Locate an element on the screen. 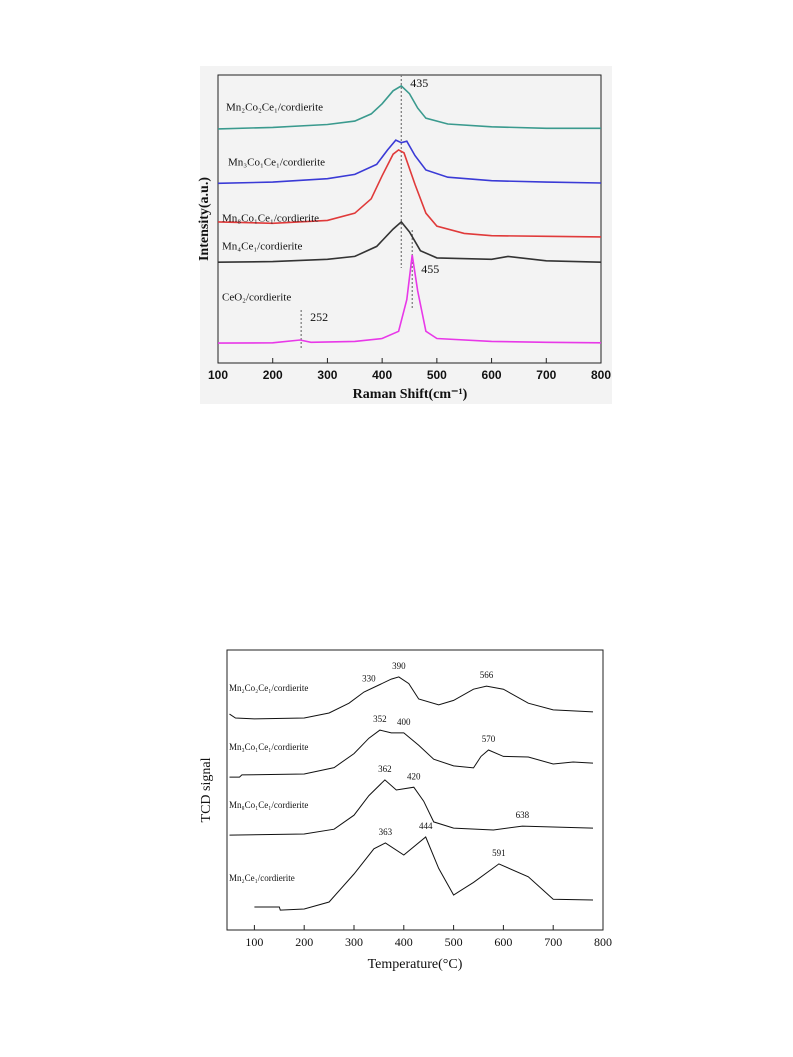 This screenshot has height=1057, width=793. peak-label: 444 is located at coordinates (426, 826).